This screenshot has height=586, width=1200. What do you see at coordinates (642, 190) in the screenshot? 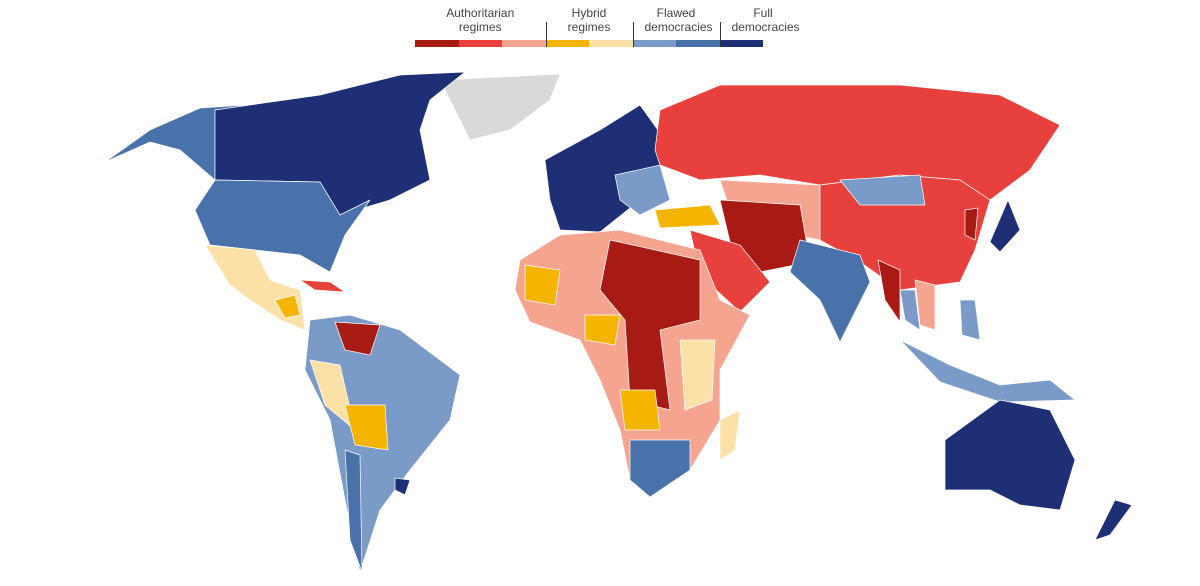
I see `east-europe` at bounding box center [642, 190].